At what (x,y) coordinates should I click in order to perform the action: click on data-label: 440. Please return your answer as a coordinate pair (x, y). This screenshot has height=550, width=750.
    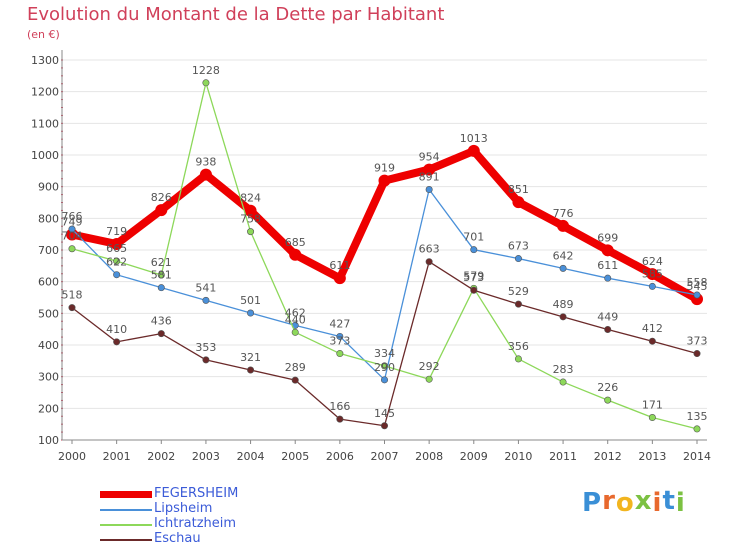
    Looking at the image, I should click on (295, 319).